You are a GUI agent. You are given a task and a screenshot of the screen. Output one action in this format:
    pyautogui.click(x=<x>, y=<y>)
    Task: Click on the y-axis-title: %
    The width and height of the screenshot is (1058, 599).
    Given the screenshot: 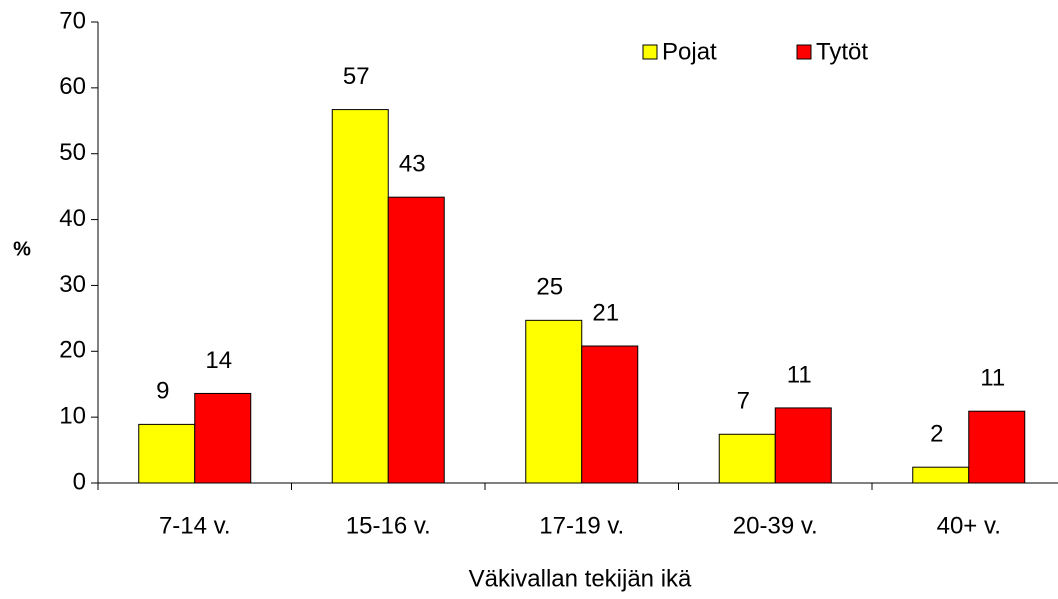 What is the action you would take?
    pyautogui.click(x=22, y=249)
    